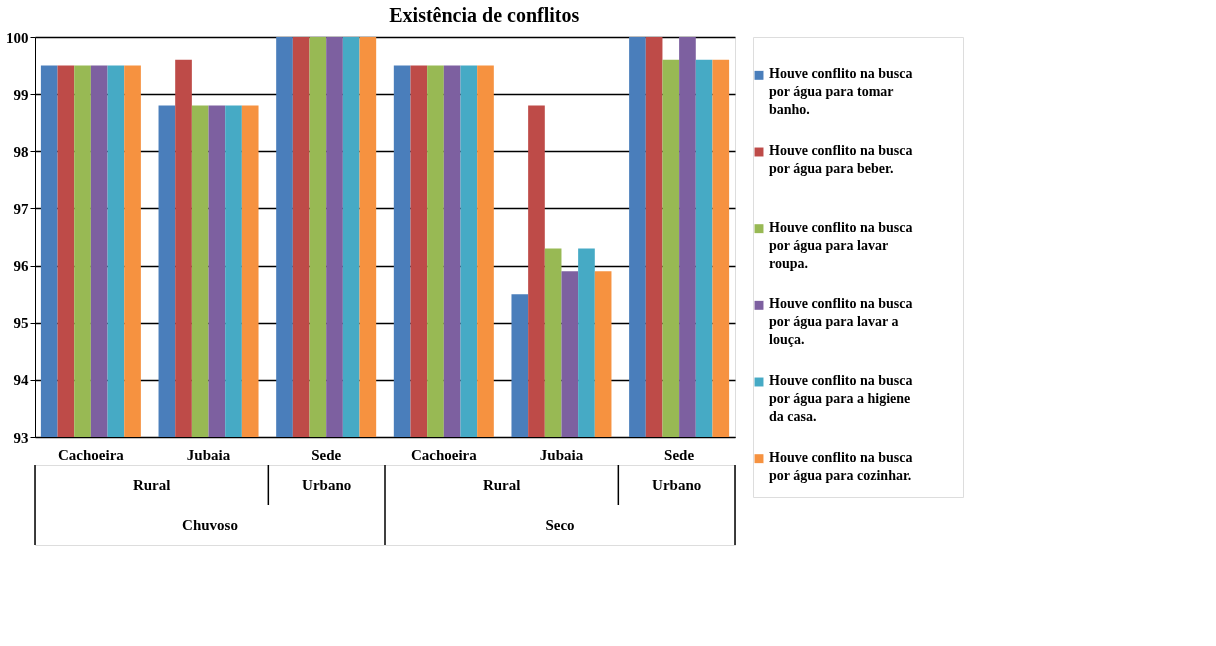 This screenshot has width=1216, height=646. Describe the element at coordinates (841, 245) in the screenshot. I see `legend-label: Houve conflito na busca por água para lavar roupa.` at that location.